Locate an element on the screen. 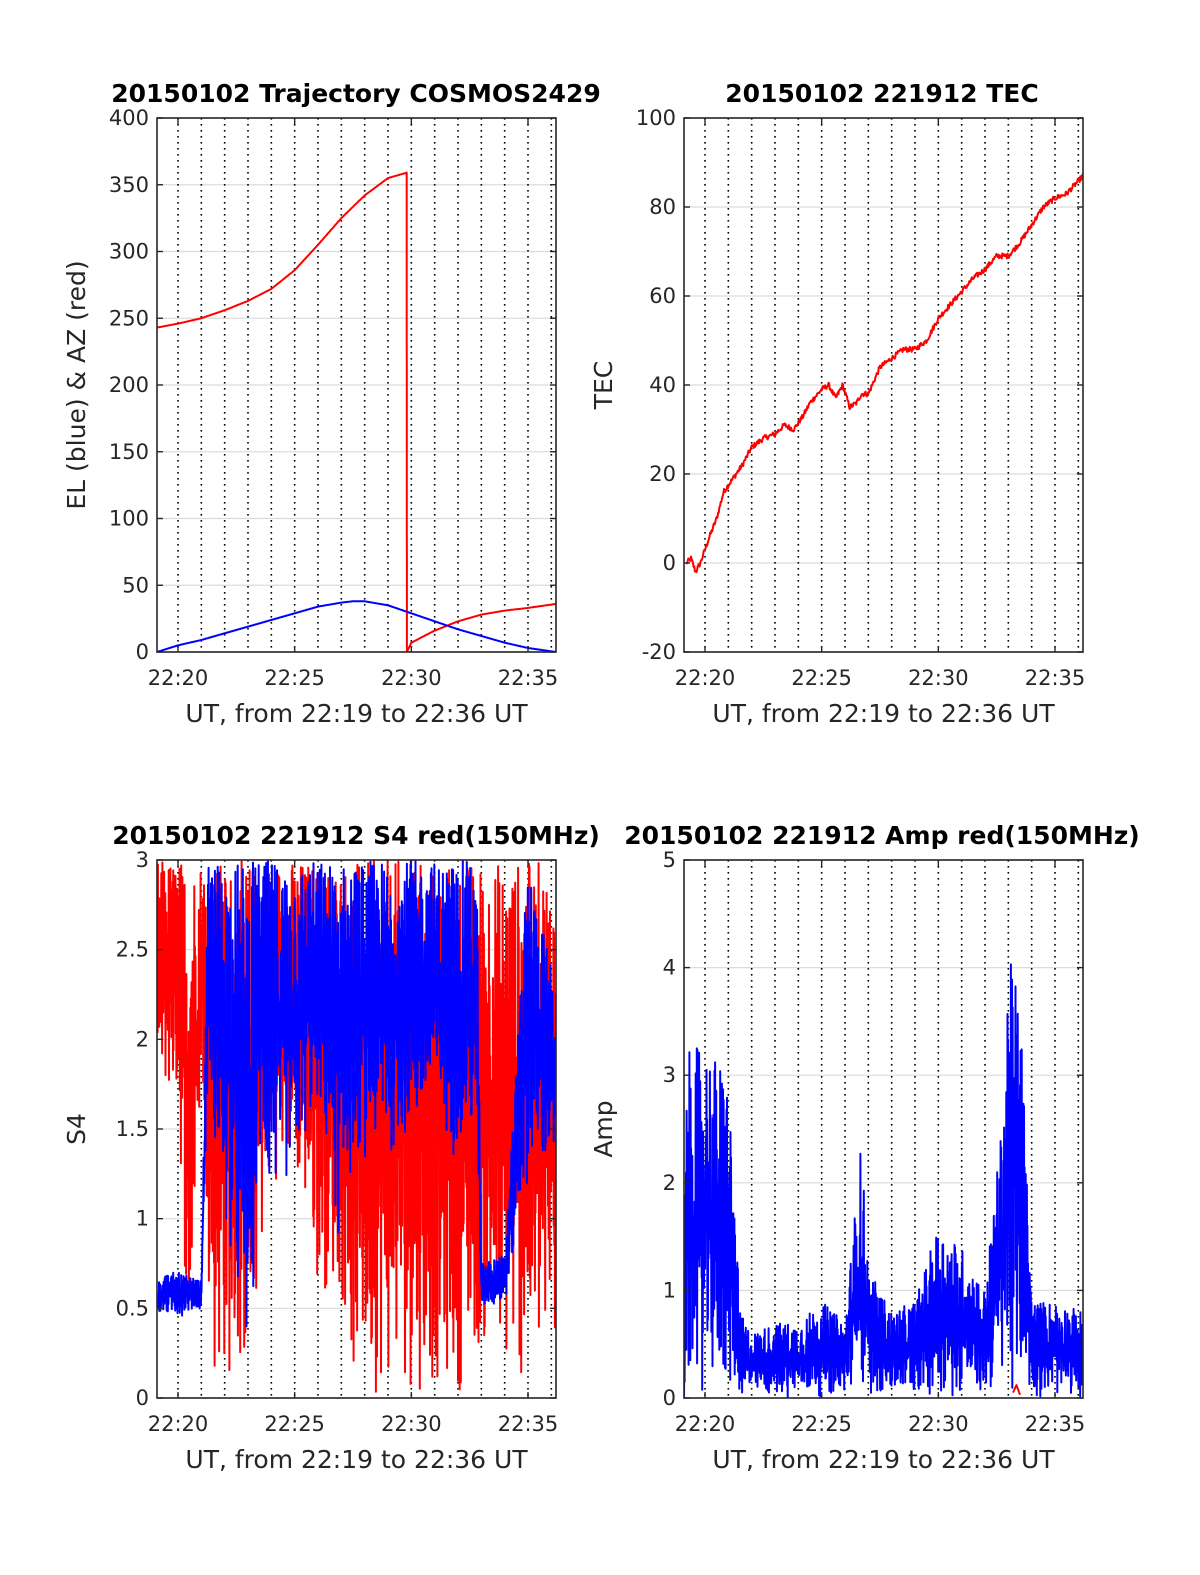 The width and height of the screenshot is (1200, 1575). y-axis-label: TEC is located at coordinates (603, 386).